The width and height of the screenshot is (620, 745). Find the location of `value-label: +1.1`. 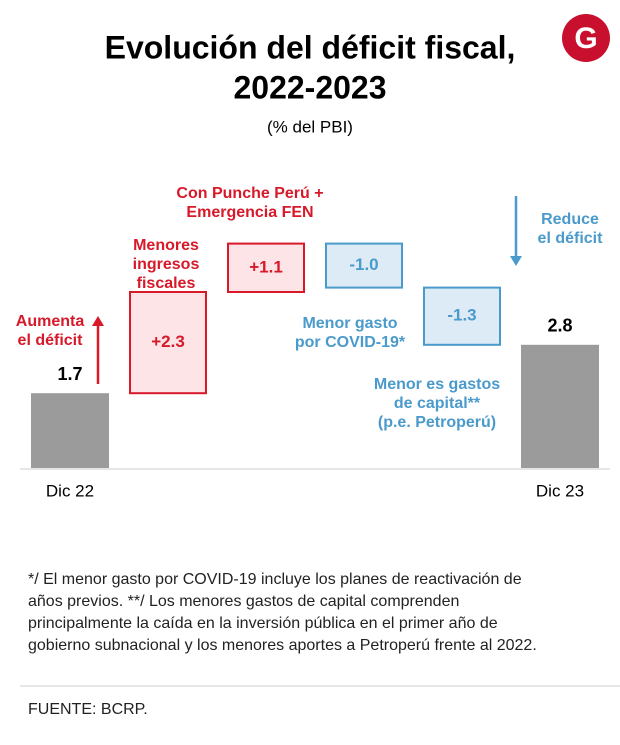

value-label: +1.1 is located at coordinates (266, 266).